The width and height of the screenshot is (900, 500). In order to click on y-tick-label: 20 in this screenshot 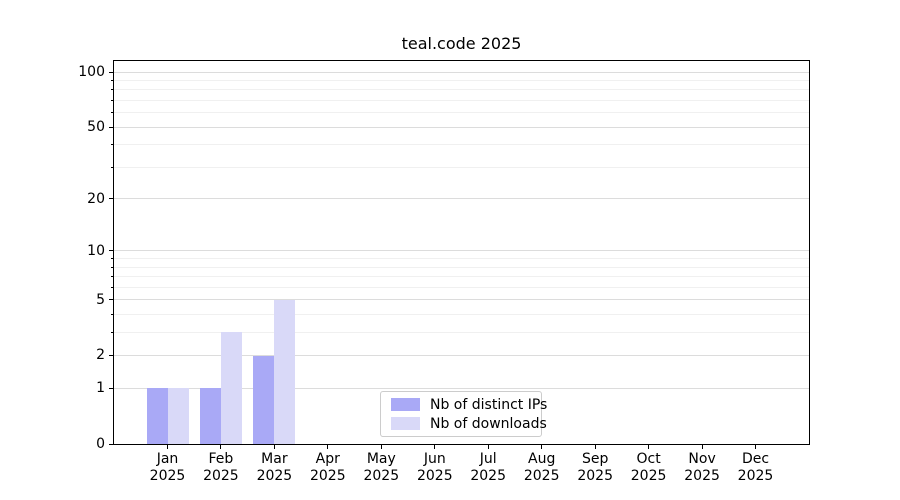, I will do `click(96, 198)`.